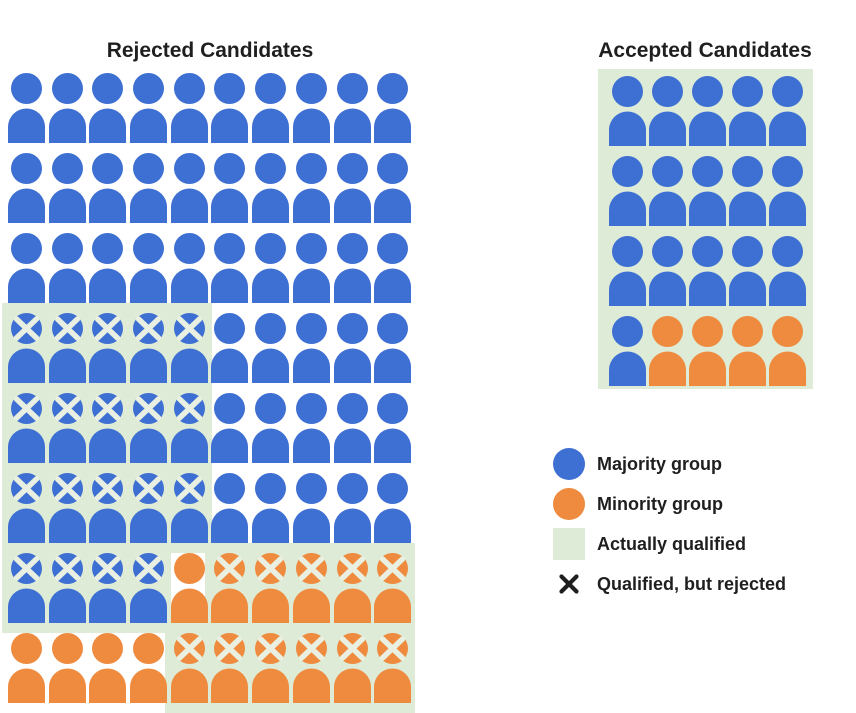 Image resolution: width=856 pixels, height=713 pixels. What do you see at coordinates (210, 51) in the screenshot?
I see `rejected-panel-title: Rejected Candidates` at bounding box center [210, 51].